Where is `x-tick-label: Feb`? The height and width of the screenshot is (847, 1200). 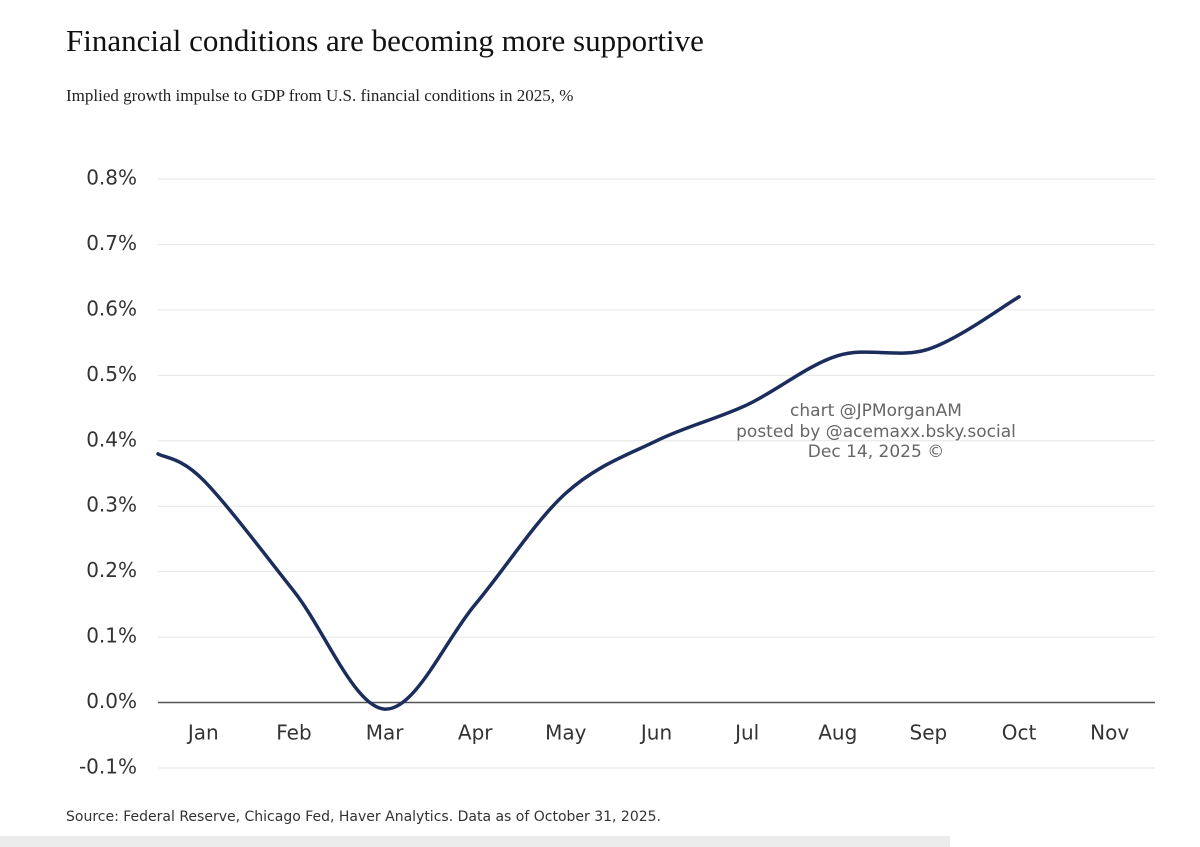 x-tick-label: Feb is located at coordinates (293, 733).